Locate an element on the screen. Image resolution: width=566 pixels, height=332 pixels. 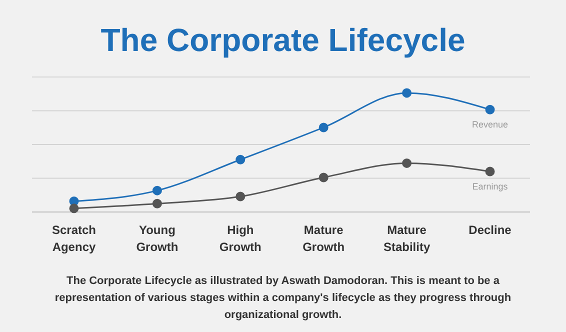
series-label: Earnings is located at coordinates (490, 187).